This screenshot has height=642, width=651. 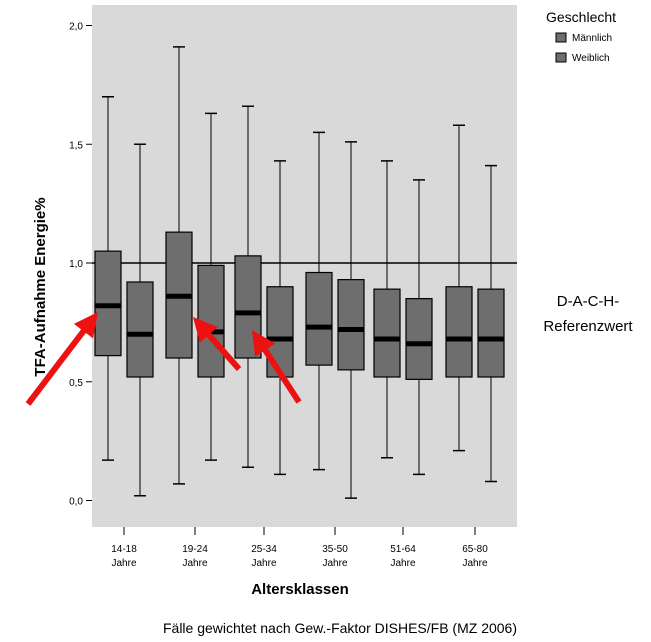 What do you see at coordinates (195, 549) in the screenshot?
I see `x-tick-label: 19-24` at bounding box center [195, 549].